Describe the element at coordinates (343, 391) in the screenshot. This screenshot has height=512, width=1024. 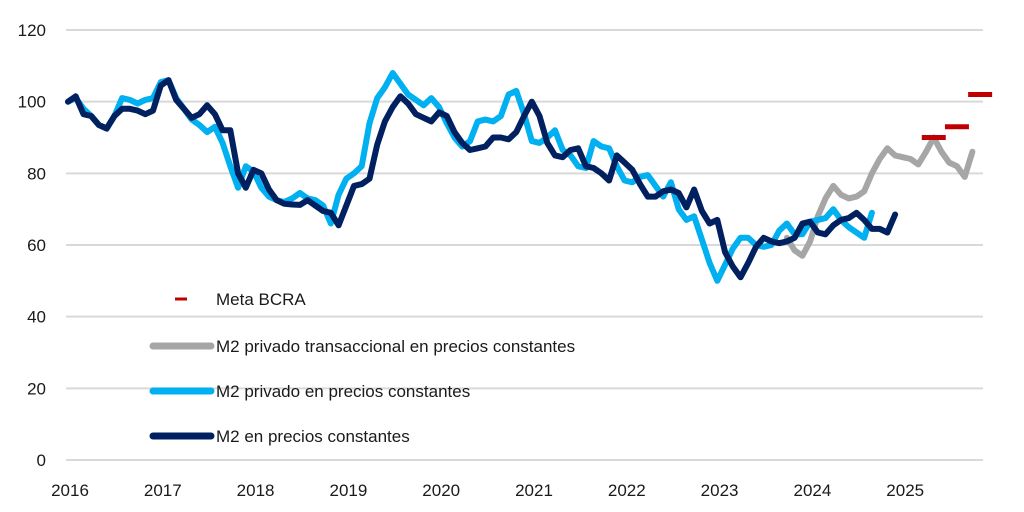
I see `legend-label-m2-privado: M2 privado en precios constantes` at that location.